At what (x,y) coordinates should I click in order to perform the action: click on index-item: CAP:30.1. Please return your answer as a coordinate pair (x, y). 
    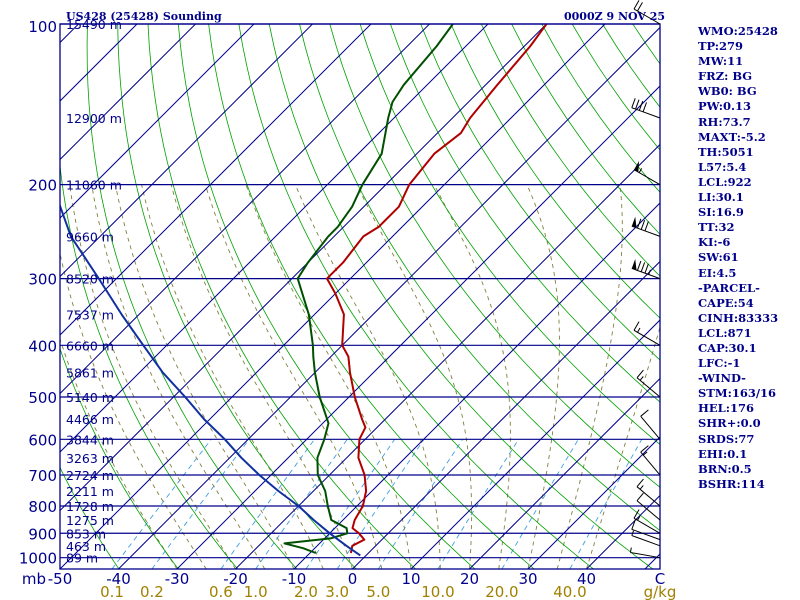
    Looking at the image, I should click on (727, 347).